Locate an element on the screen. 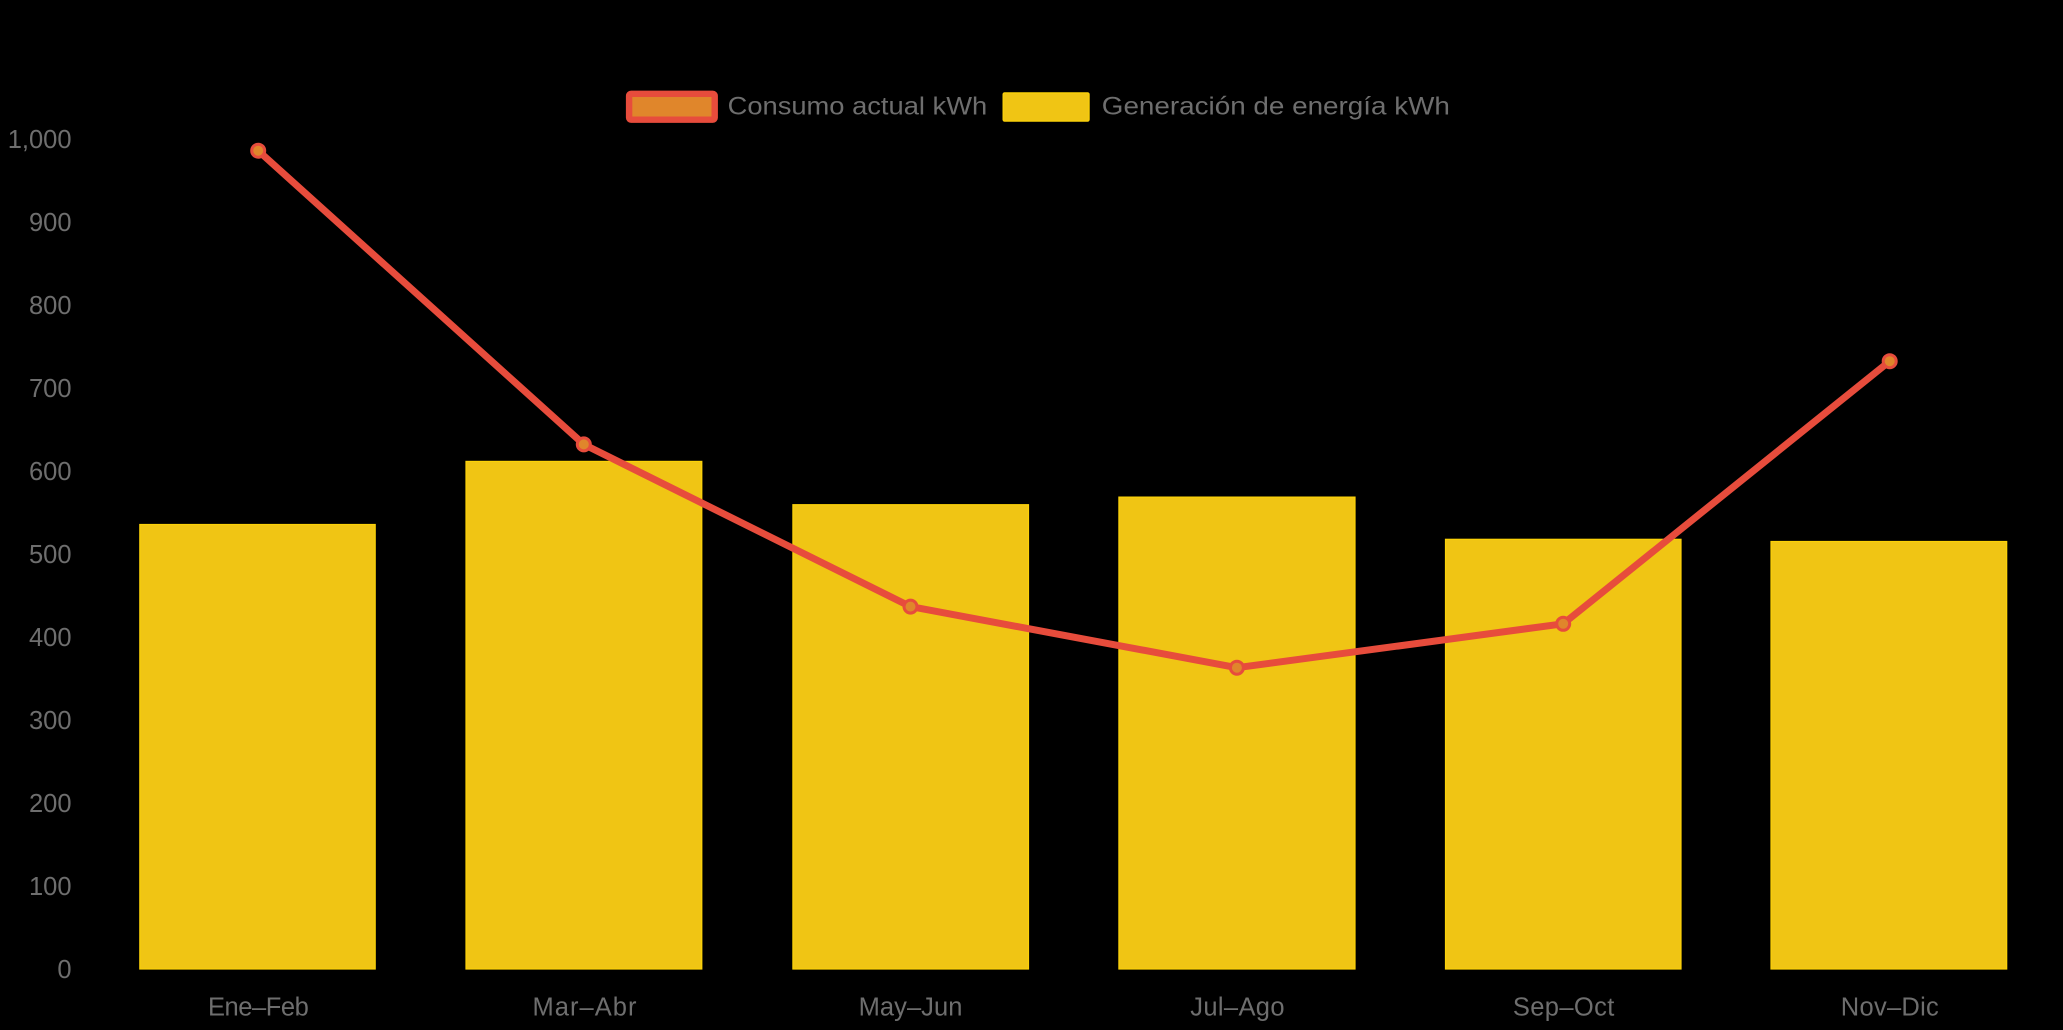  svg-text: 300 is located at coordinates (50, 721).